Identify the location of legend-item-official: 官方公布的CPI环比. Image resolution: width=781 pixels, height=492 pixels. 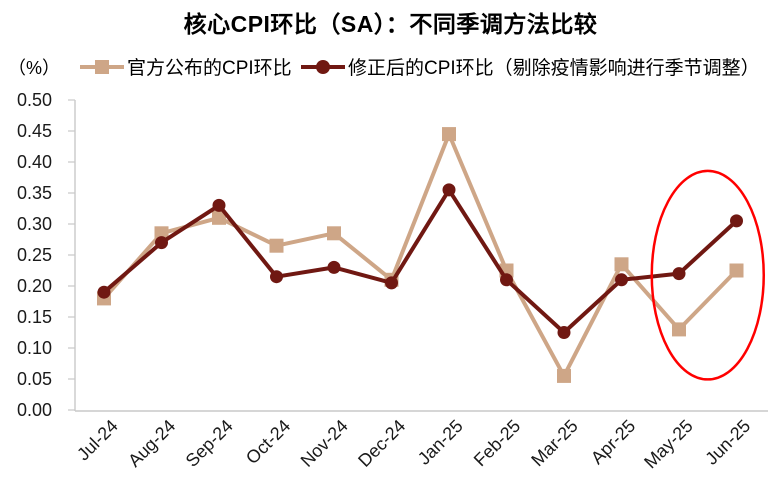
(186, 66).